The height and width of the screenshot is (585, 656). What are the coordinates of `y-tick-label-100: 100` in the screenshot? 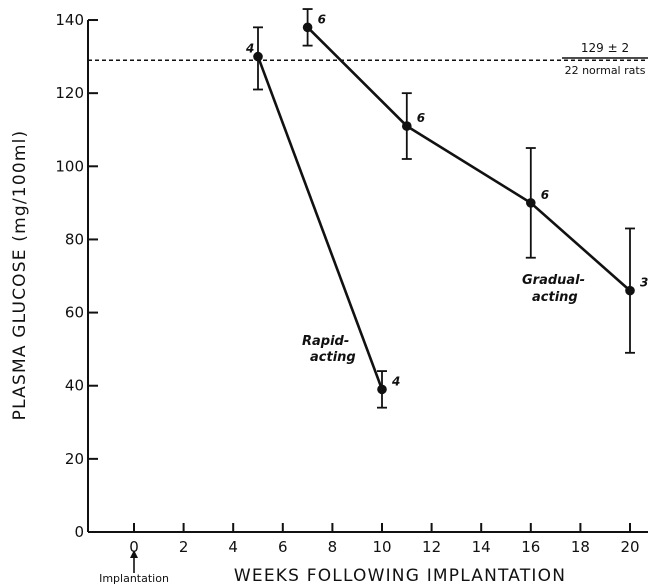 It's located at (69, 166).